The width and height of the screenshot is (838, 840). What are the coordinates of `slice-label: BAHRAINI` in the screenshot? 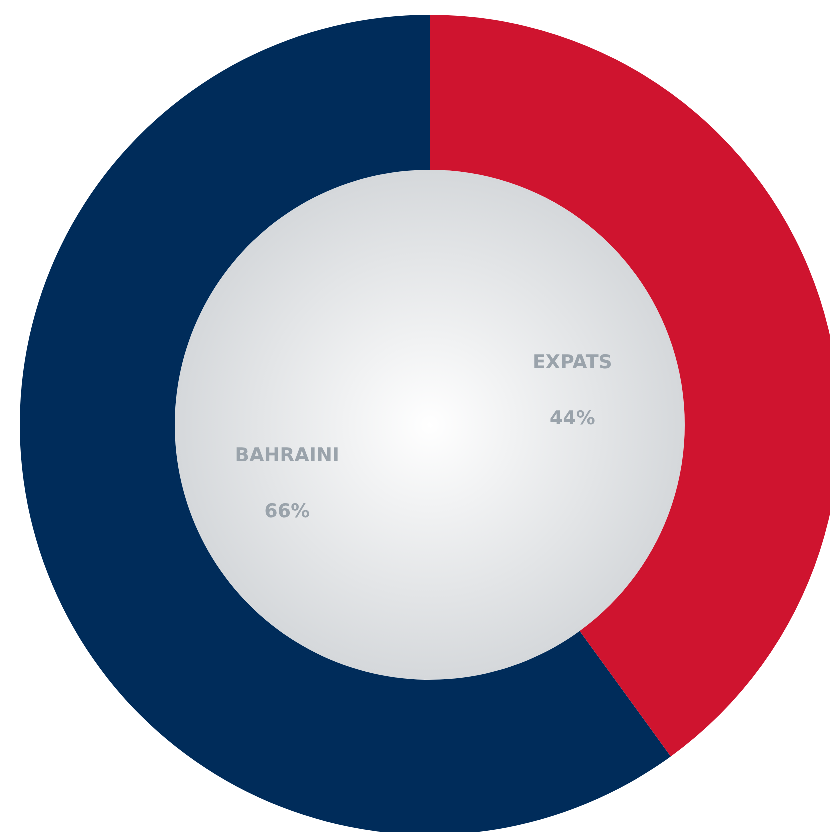 It's located at (287, 455).